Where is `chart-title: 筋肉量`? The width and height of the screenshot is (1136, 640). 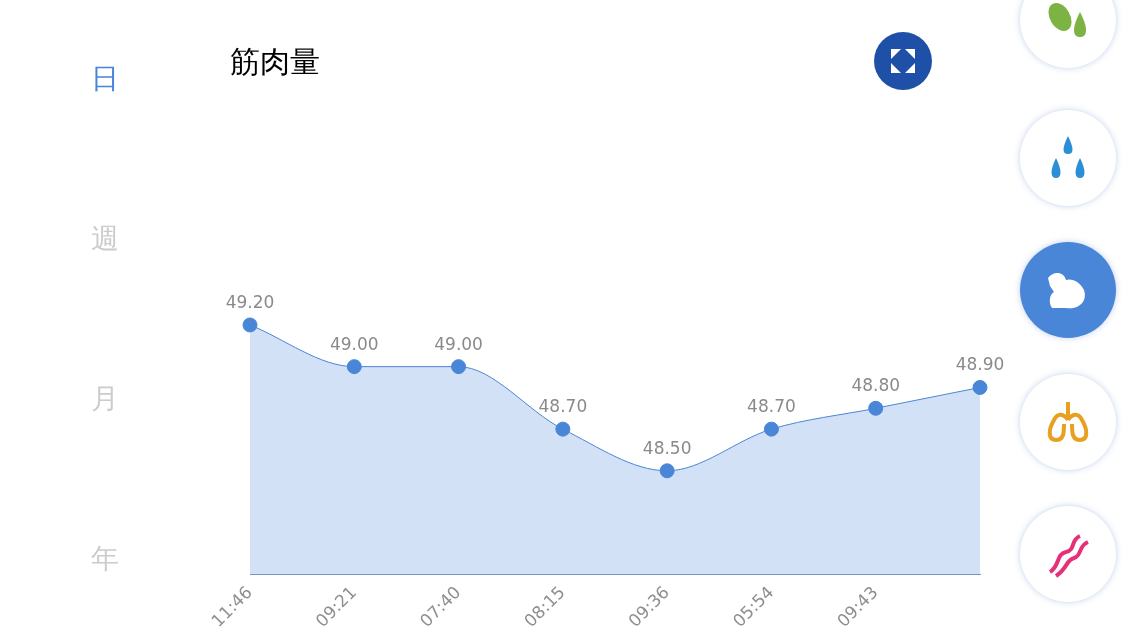
chart-title: 筋肉量 is located at coordinates (275, 62).